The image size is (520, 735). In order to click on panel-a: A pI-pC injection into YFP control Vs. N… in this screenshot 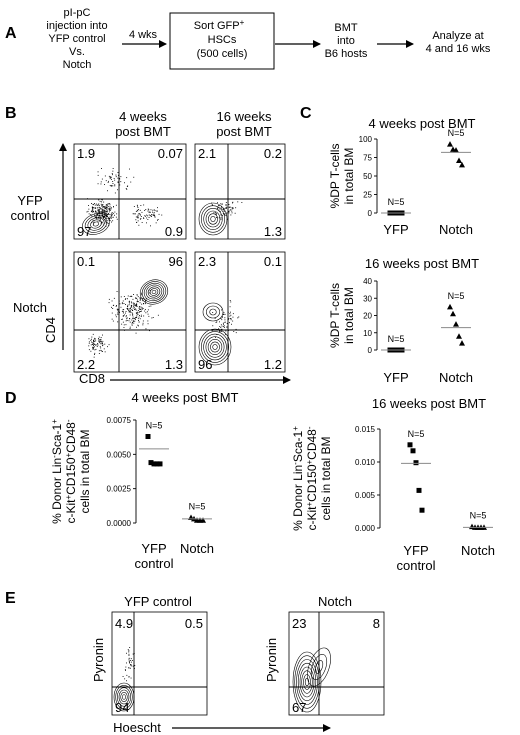, I will do `click(248, 39)`.